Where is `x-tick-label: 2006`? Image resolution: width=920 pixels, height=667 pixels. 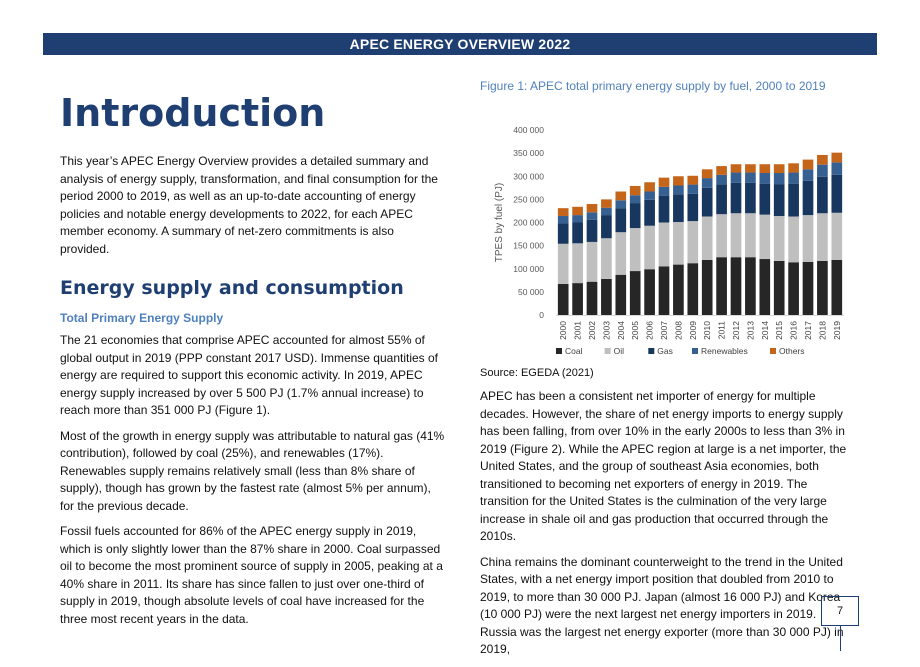 x-tick-label: 2006 is located at coordinates (650, 330).